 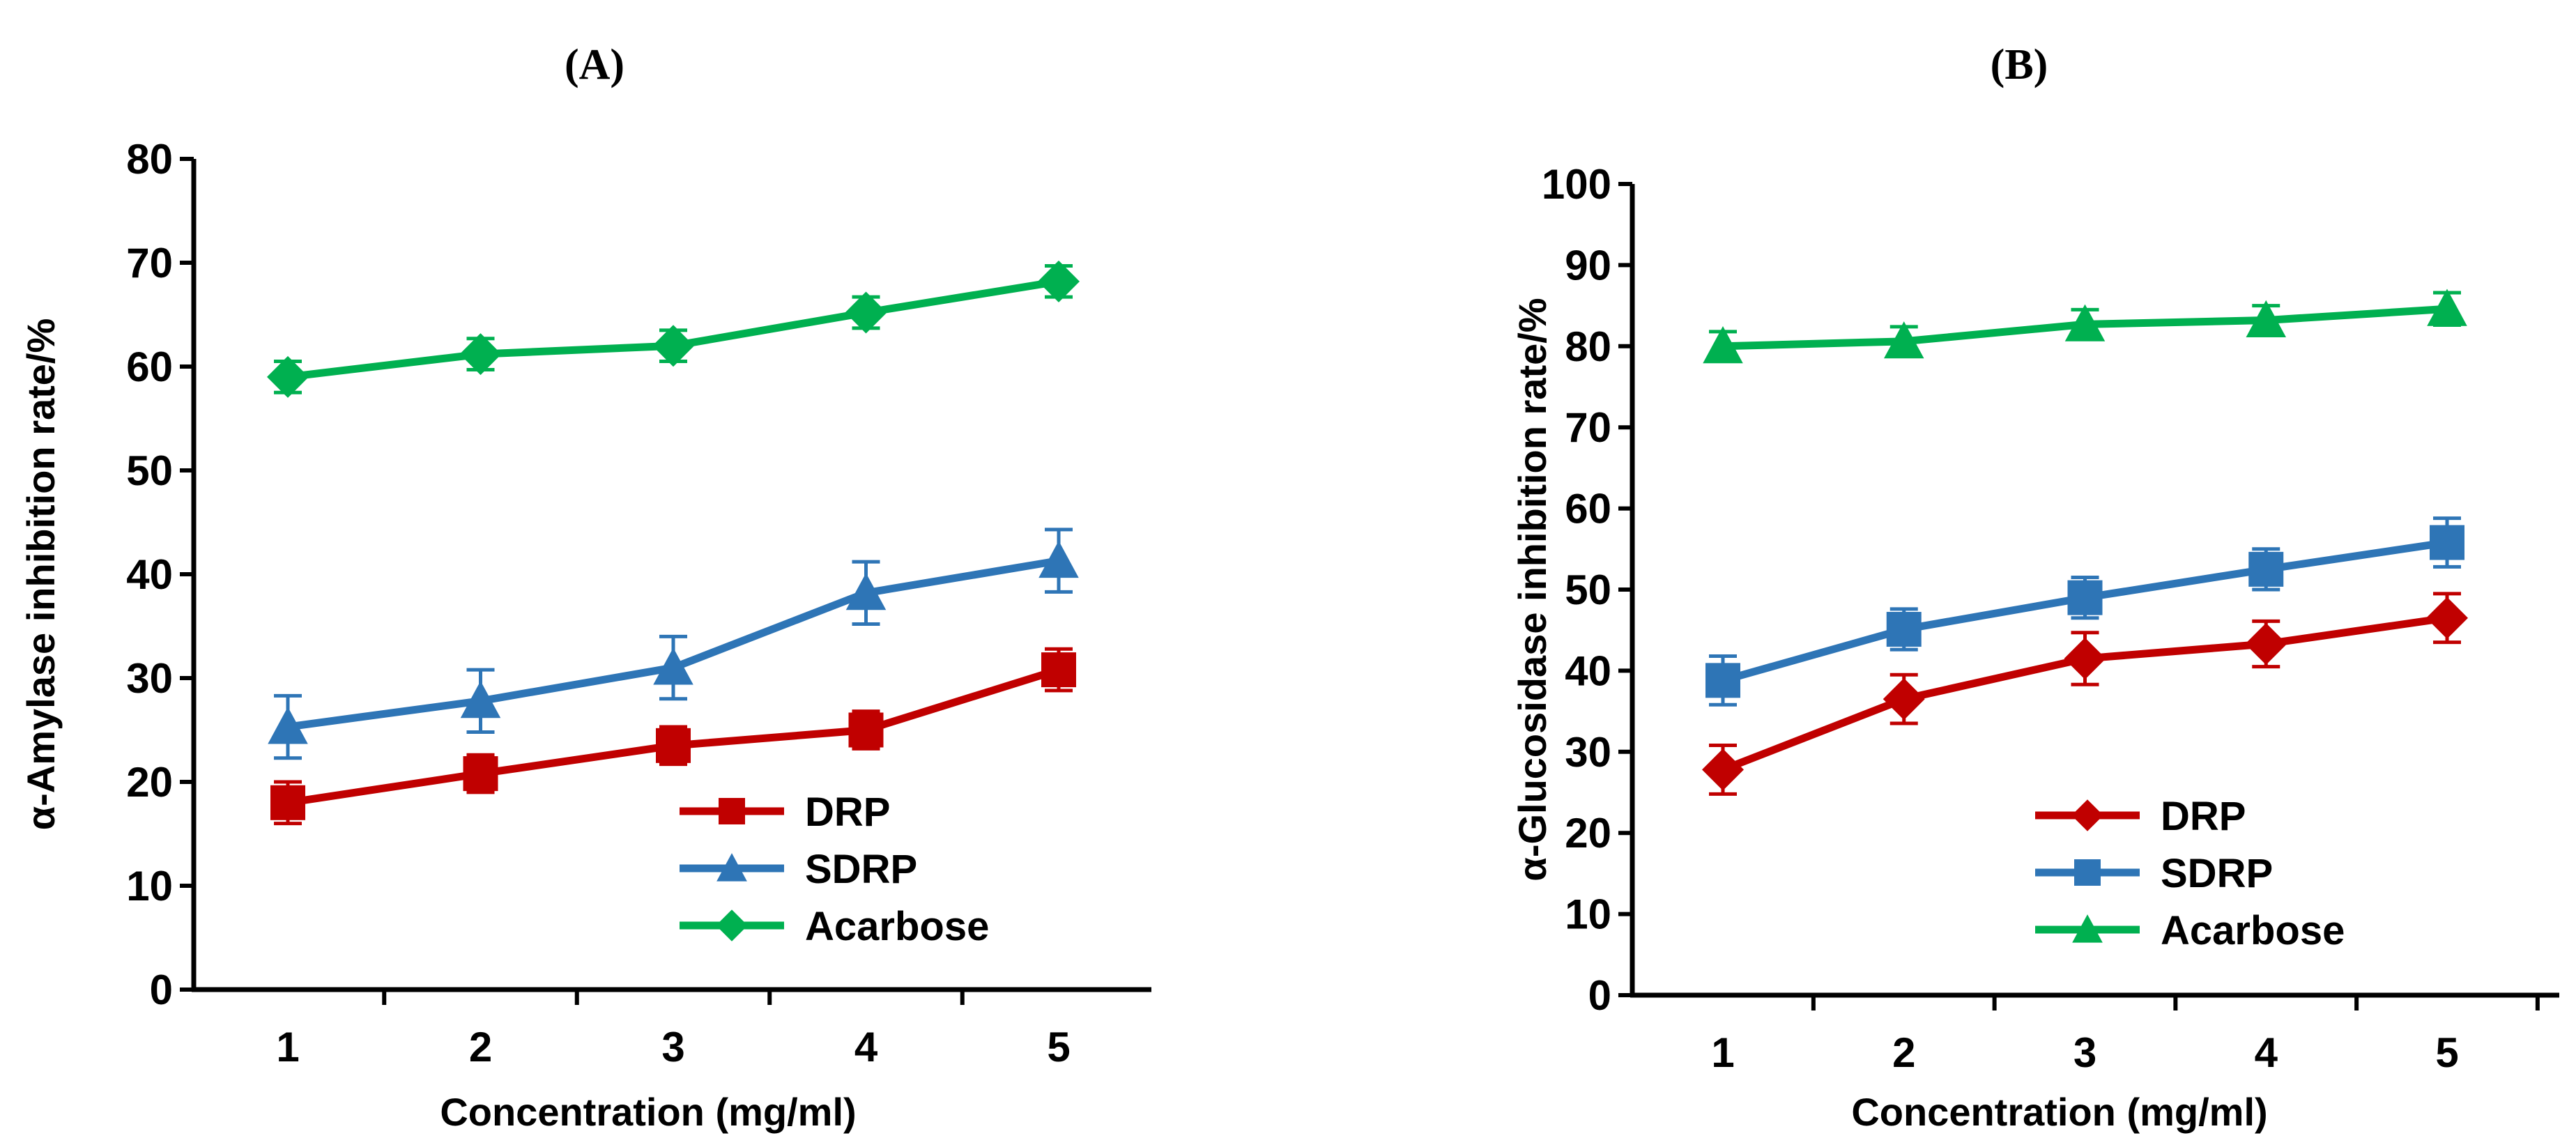 What do you see at coordinates (1588, 265) in the screenshot?
I see `y-tick-label: 90` at bounding box center [1588, 265].